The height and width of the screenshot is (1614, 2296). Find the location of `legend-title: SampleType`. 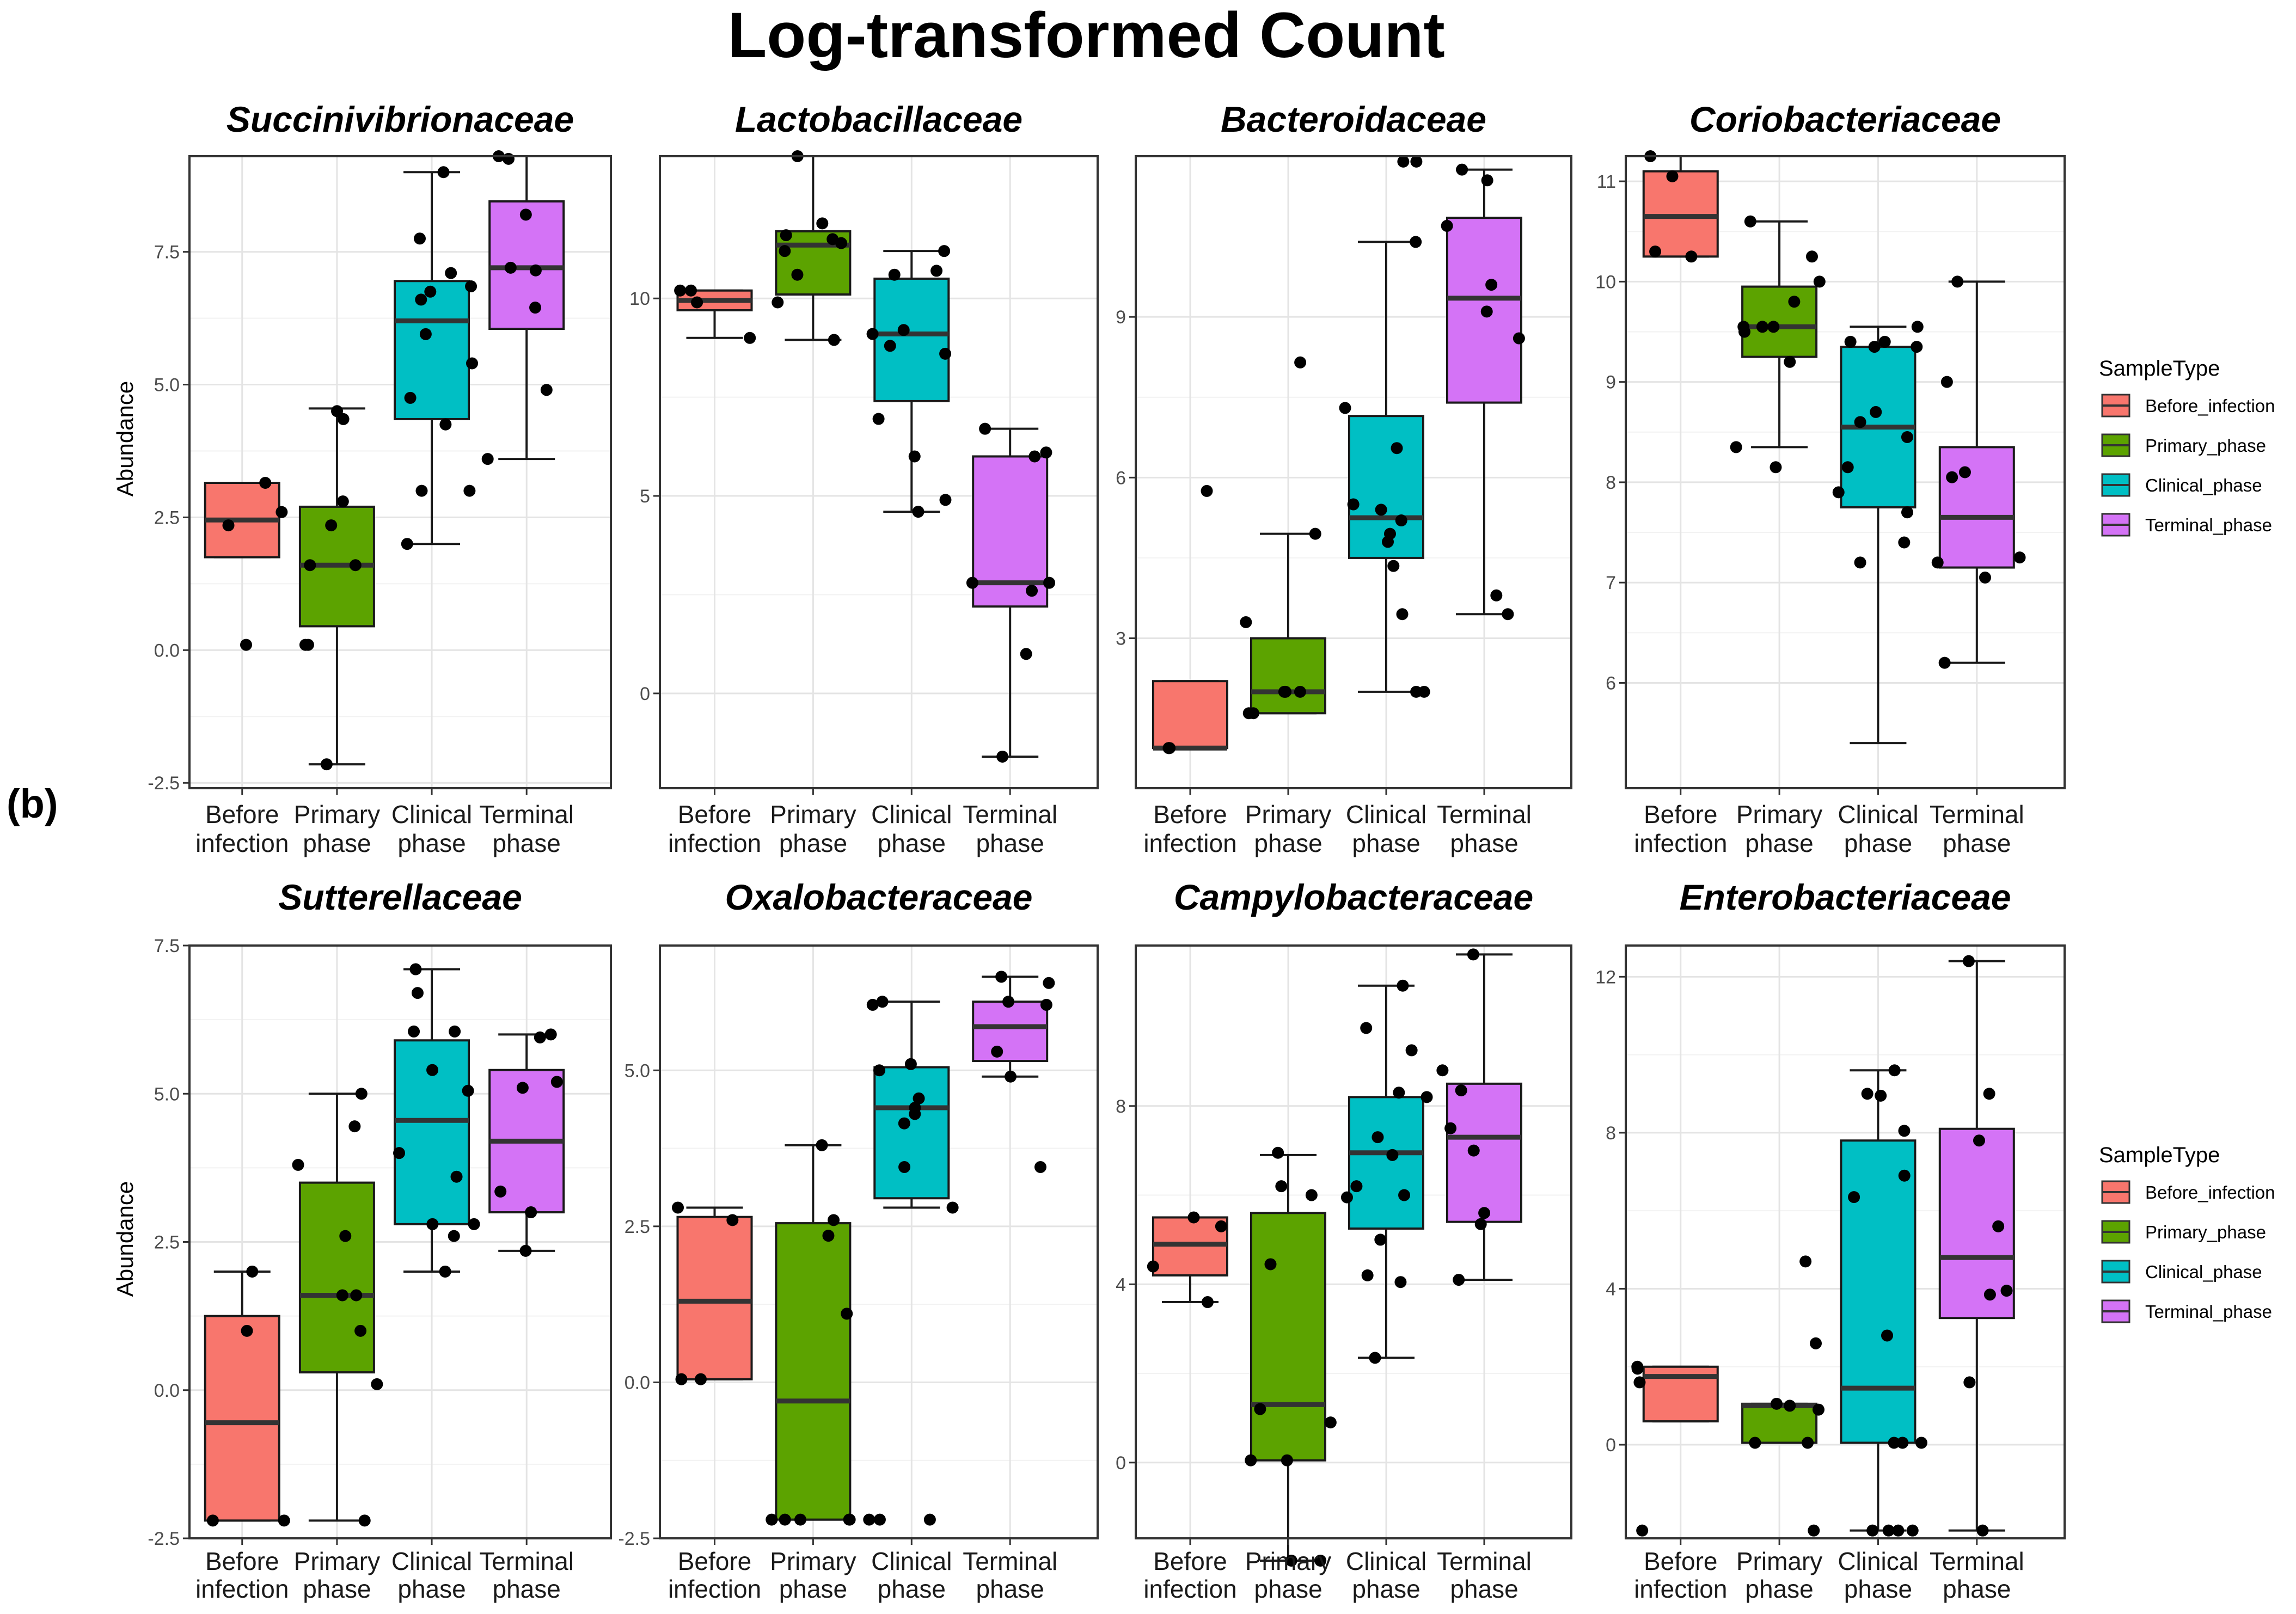

legend-title: SampleType is located at coordinates (2159, 369).